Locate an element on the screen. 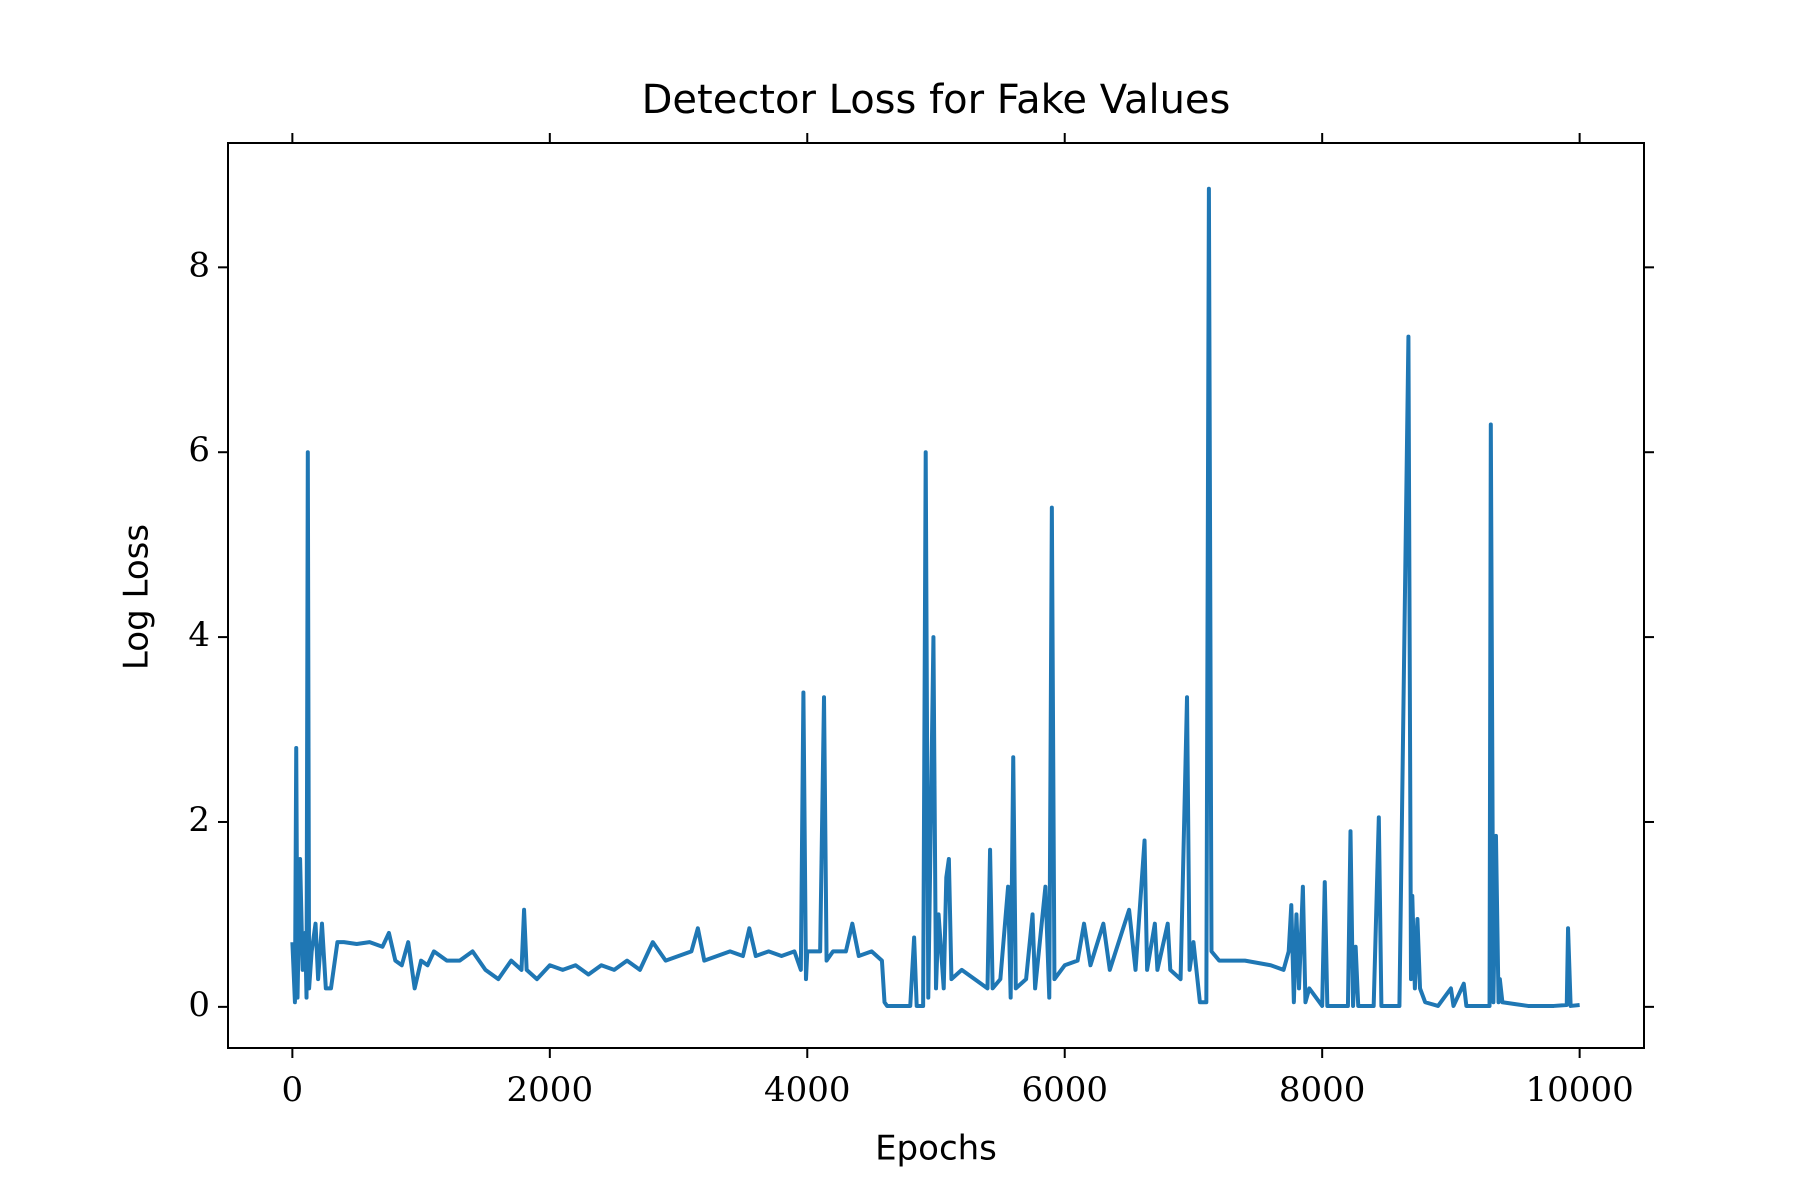 The image size is (1800, 1200). y-tick-label: 4 is located at coordinates (199, 635).